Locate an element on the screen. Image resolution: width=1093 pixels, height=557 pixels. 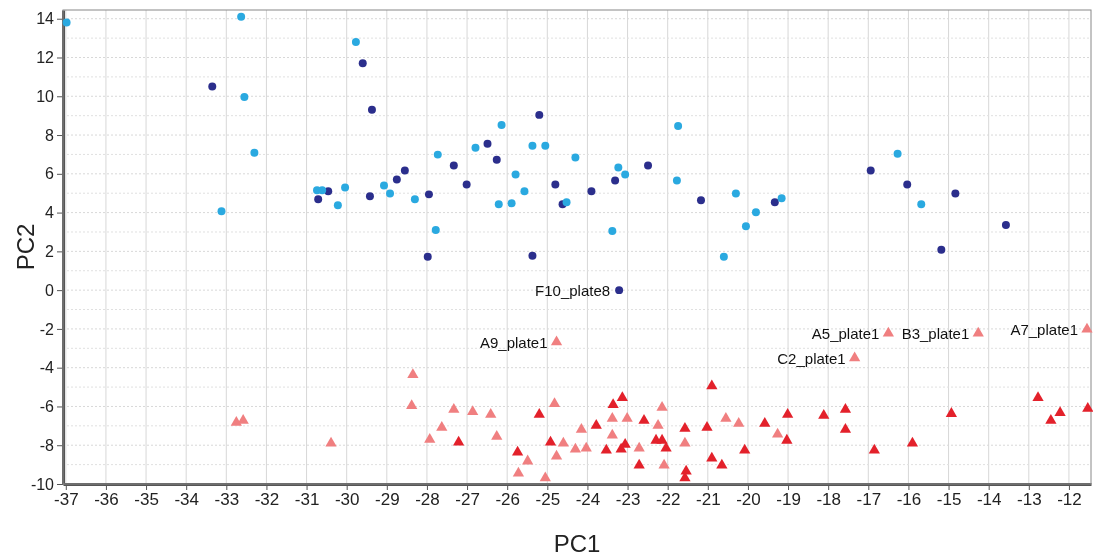
x-tick-label: -20 is located at coordinates (748, 500).